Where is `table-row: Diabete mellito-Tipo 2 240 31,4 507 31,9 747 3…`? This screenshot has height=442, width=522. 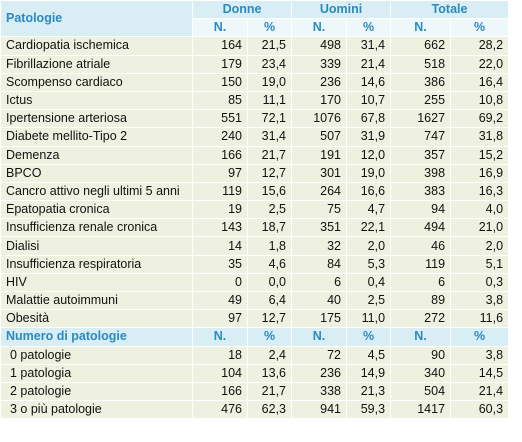 table-row: Diabete mellito-Tipo 2 240 31,4 507 31,9 747 3… is located at coordinates (255, 137).